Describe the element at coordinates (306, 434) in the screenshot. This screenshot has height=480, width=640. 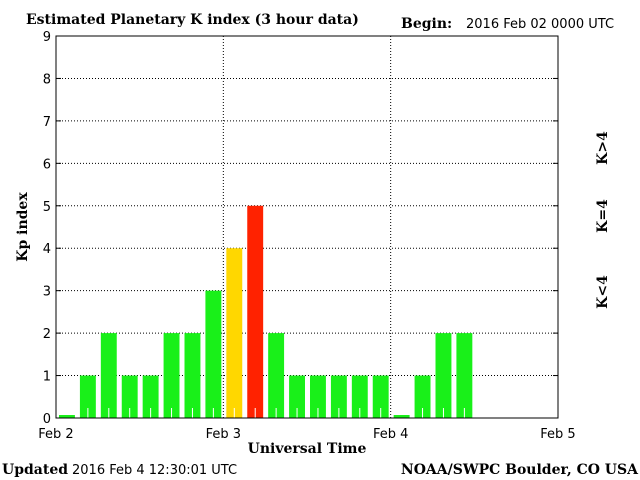
I see `x-ticks: Feb 2 Feb 3 Feb 4 Feb 5` at that location.